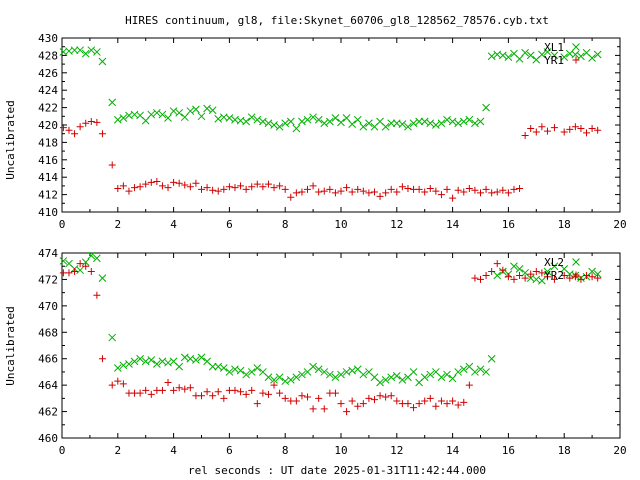 This screenshot has height=480, width=640. Describe the element at coordinates (340, 450) in the screenshot. I see `x-tick-label: 10` at that location.